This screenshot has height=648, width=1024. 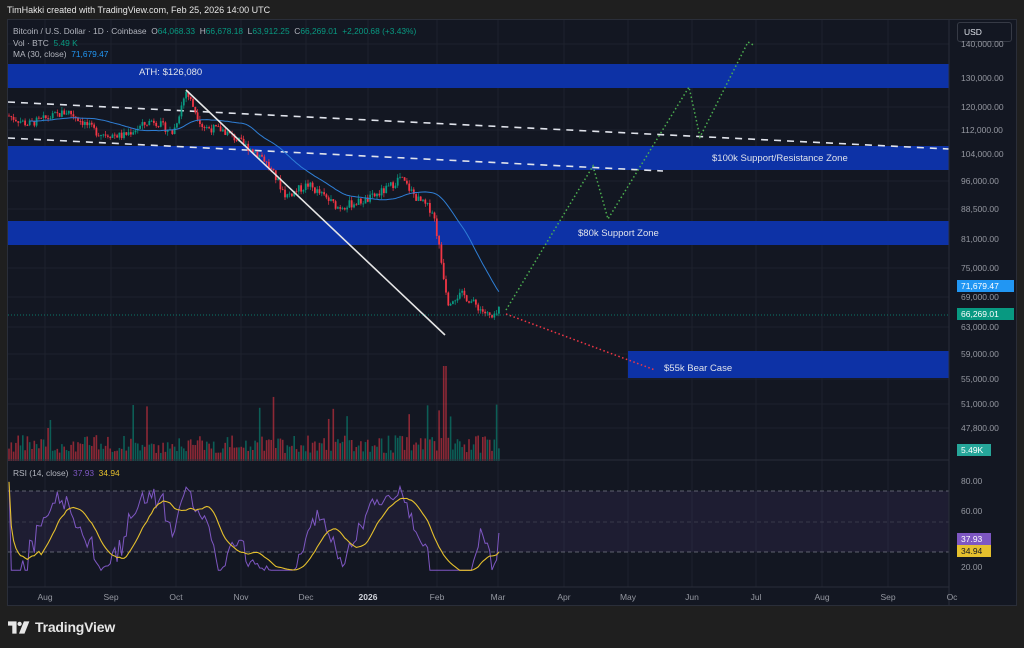 What do you see at coordinates (980, 428) in the screenshot?
I see `price-axis-label: 47,800.00` at bounding box center [980, 428].